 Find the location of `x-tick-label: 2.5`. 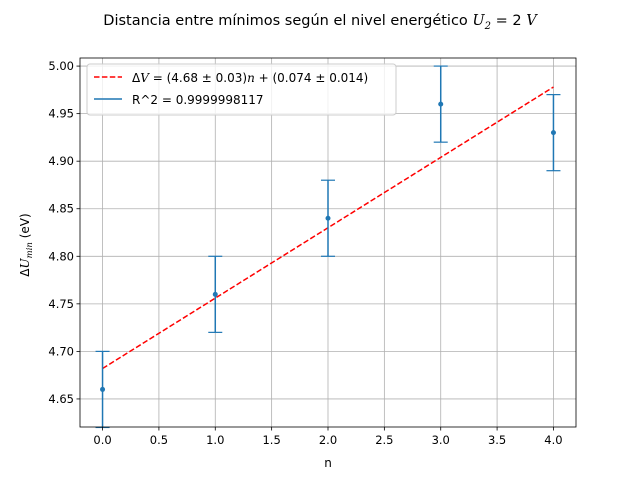

x-tick-label: 2.5 is located at coordinates (384, 440).